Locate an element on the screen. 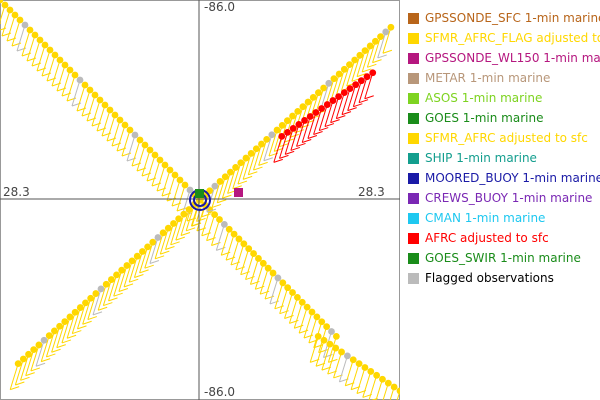 This screenshot has height=400, width=600. legend-label: METAR 1-min marine is located at coordinates (488, 78).